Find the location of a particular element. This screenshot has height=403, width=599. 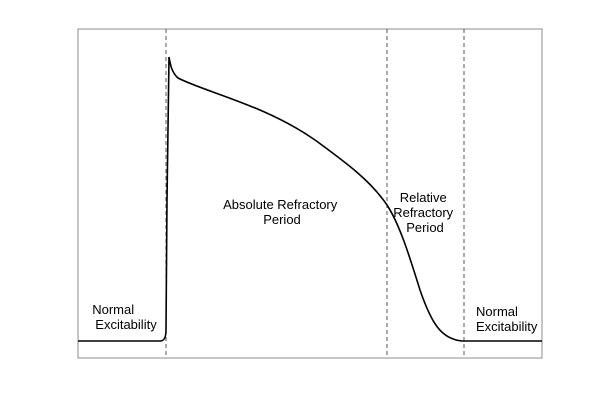

relative-refractory-period-label: Relative Refractory Period is located at coordinates (425, 212).